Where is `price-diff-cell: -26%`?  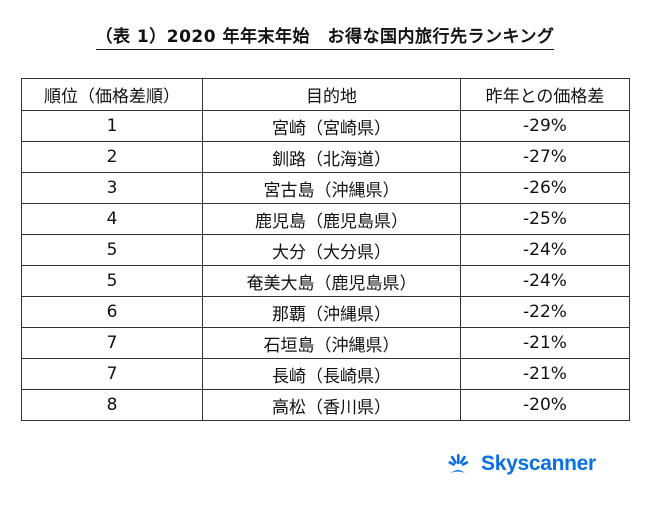 price-diff-cell: -26% is located at coordinates (545, 188).